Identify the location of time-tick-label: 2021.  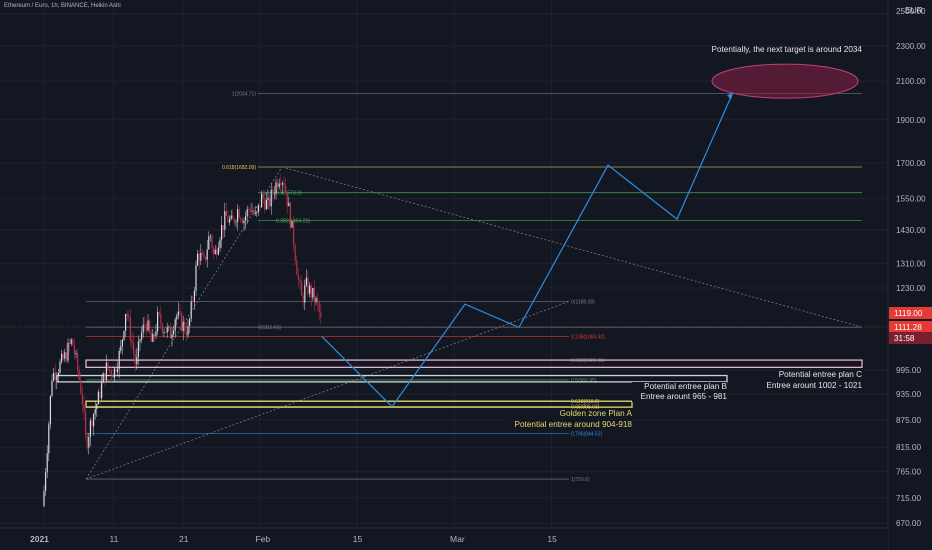
(39, 539).